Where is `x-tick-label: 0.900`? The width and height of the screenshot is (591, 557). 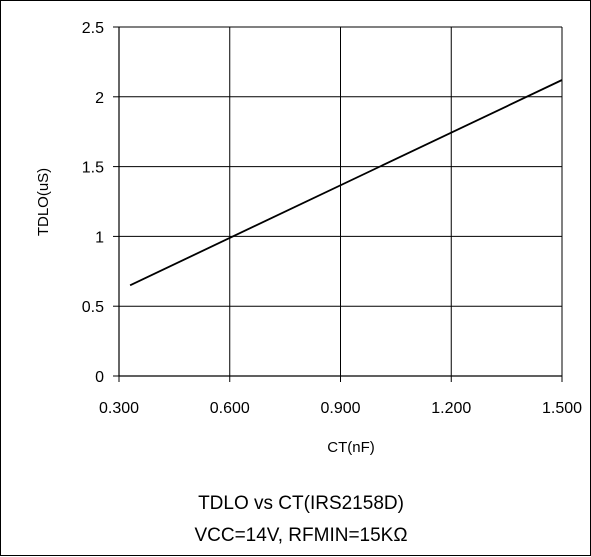
x-tick-label: 0.900 is located at coordinates (340, 408).